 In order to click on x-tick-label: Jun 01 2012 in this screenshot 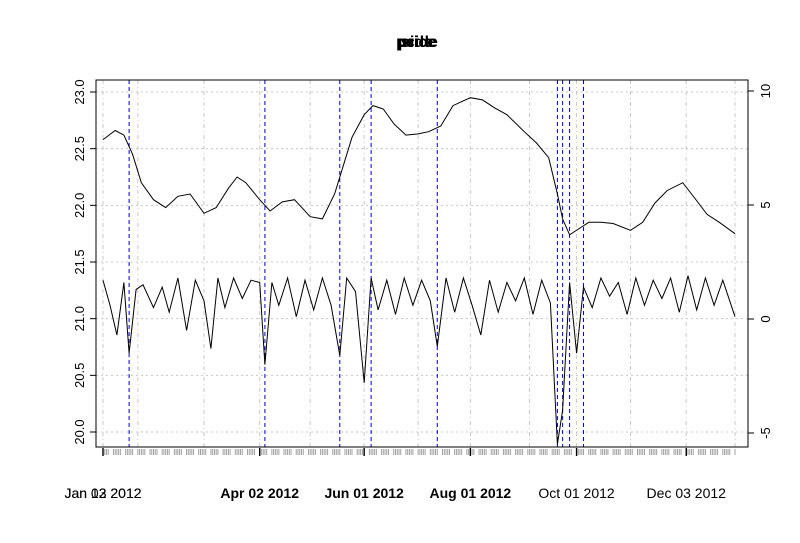, I will do `click(364, 493)`.